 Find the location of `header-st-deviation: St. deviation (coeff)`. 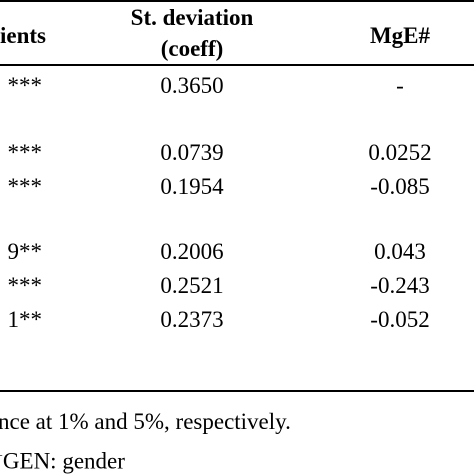

header-st-deviation: St. deviation (coeff) is located at coordinates (192, 33).